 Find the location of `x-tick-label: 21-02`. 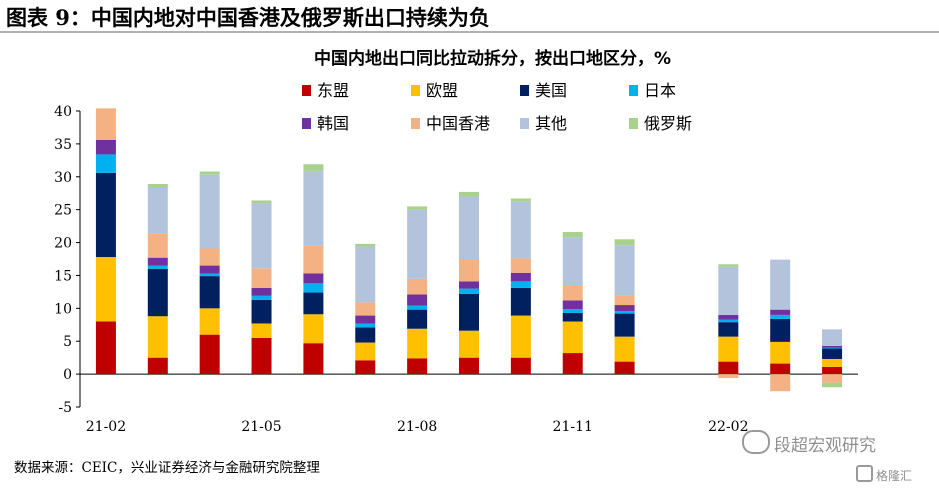

x-tick-label: 21-02 is located at coordinates (106, 427).